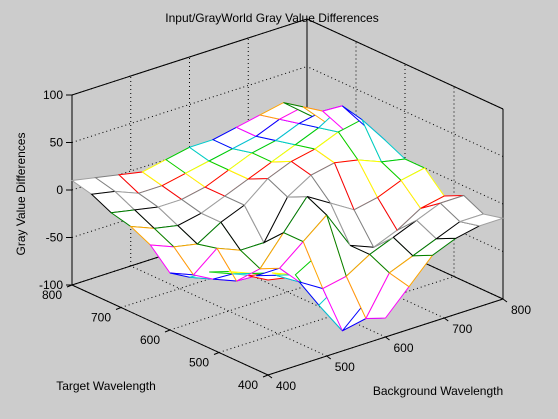  Describe the element at coordinates (59, 190) in the screenshot. I see `z-tick-label: 0` at that location.